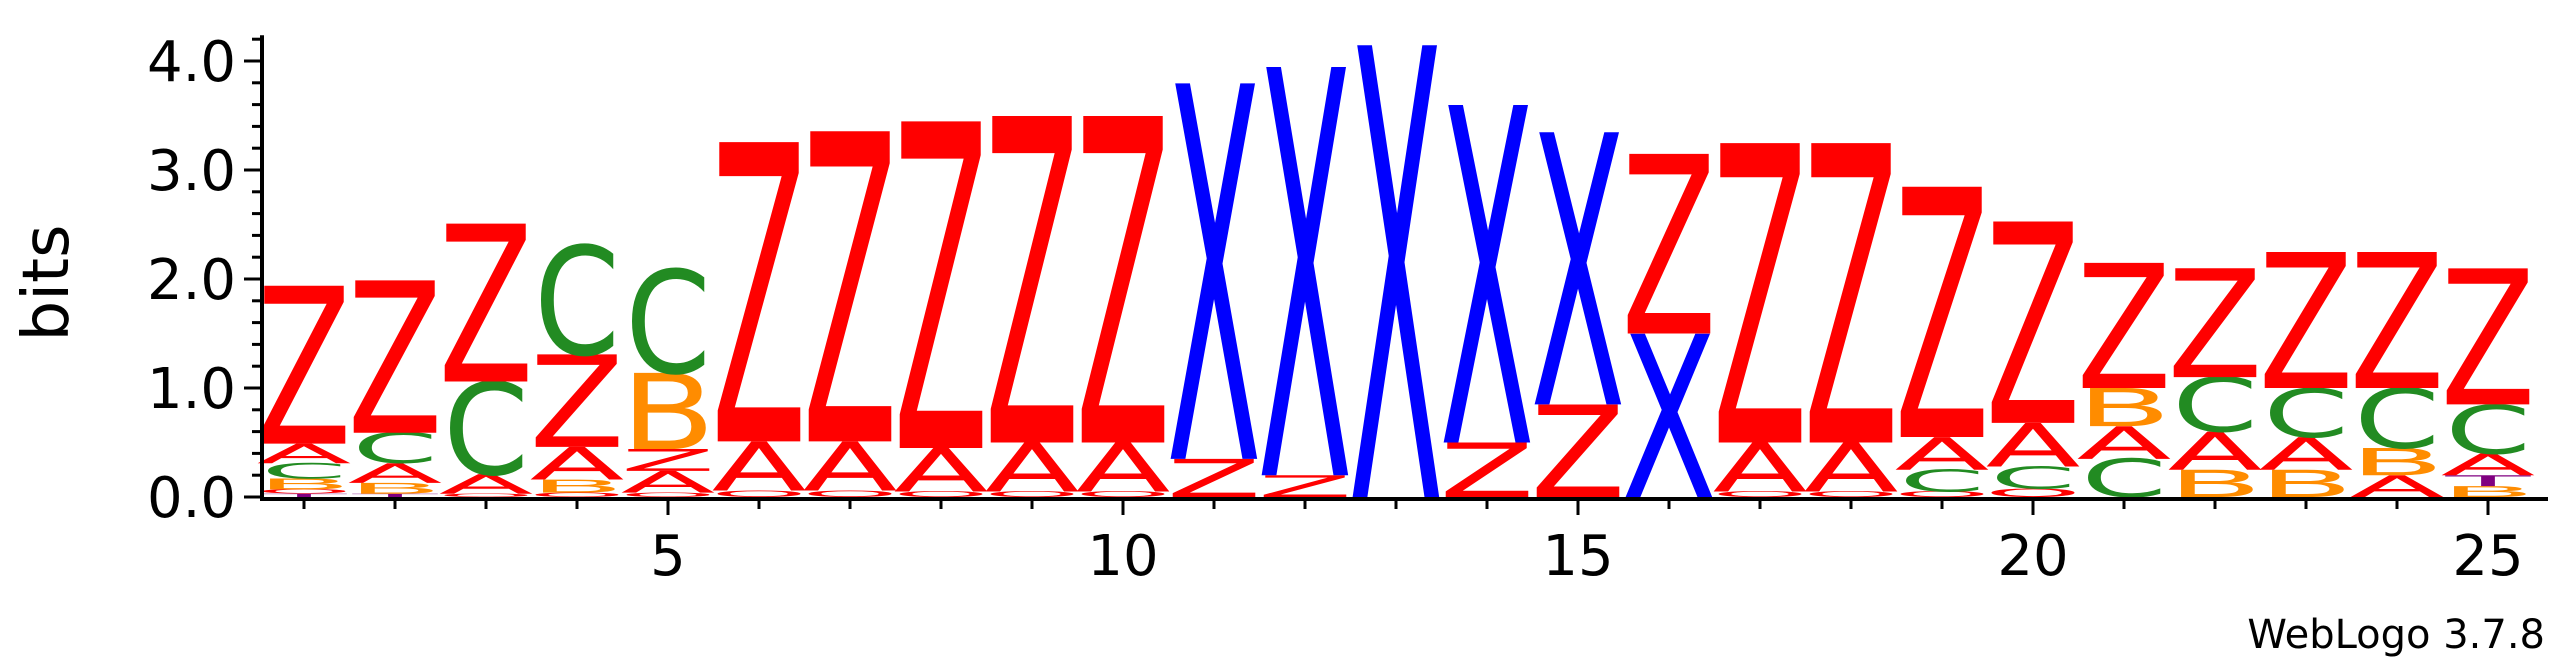 The height and width of the screenshot is (667, 2567). I want to click on y-axis-label: bits, so click(47, 283).